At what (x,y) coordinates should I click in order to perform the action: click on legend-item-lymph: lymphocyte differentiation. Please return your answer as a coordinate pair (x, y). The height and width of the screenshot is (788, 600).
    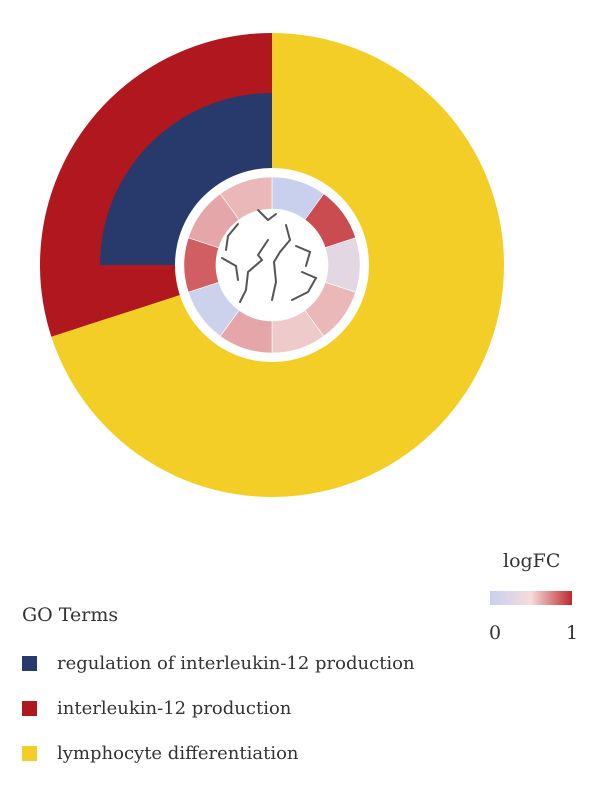
    Looking at the image, I should click on (160, 753).